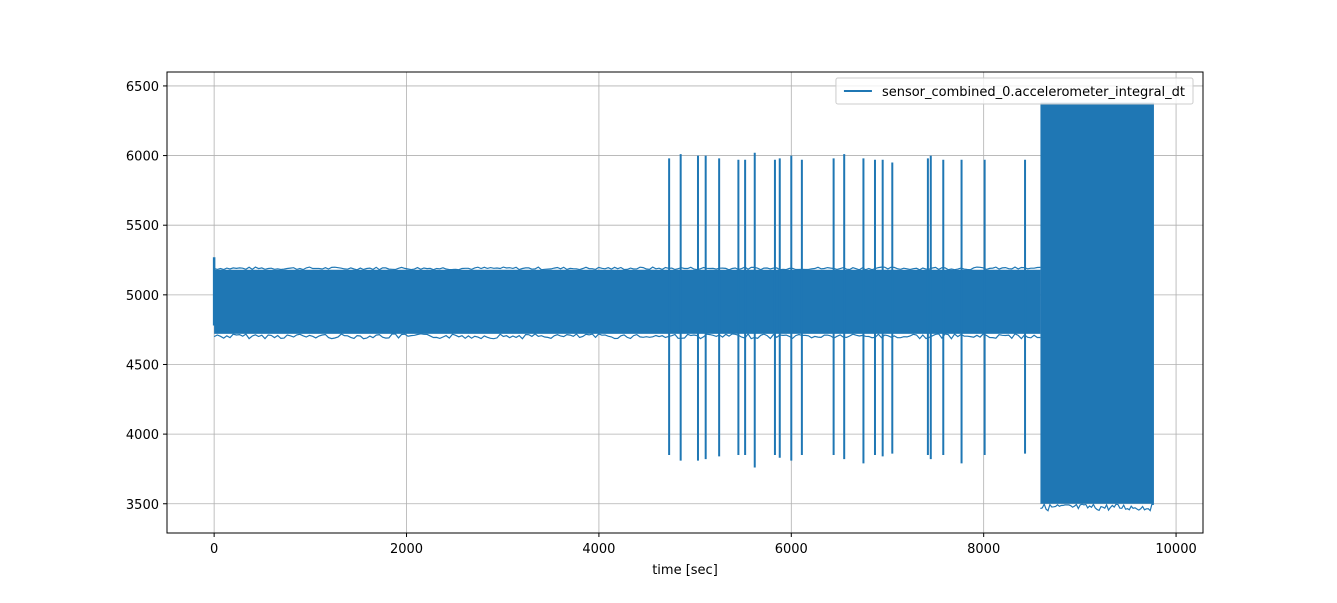 The image size is (1337, 603). I want to click on band-upper-edge, so click(627, 268).